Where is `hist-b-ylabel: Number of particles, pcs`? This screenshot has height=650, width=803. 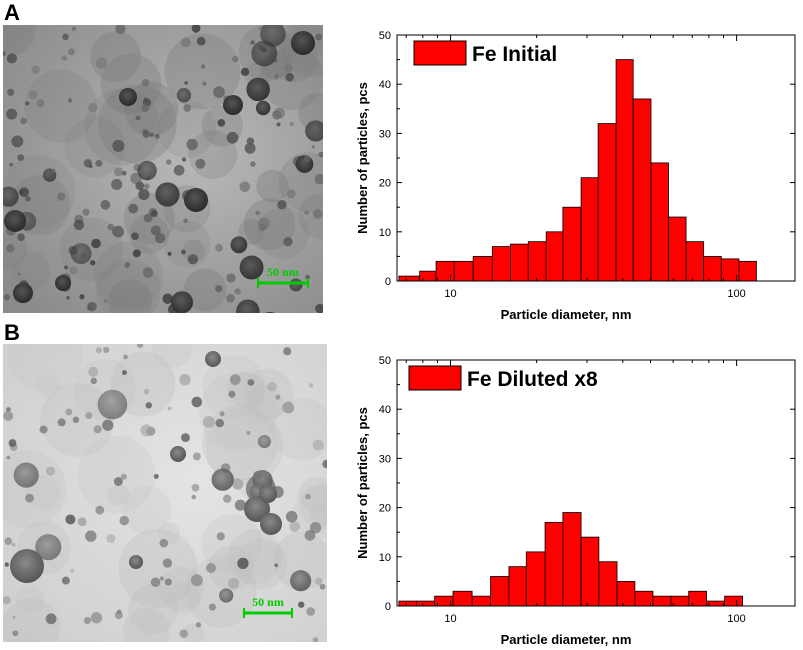
hist-b-ylabel: Number of particles, pcs is located at coordinates (362, 483).